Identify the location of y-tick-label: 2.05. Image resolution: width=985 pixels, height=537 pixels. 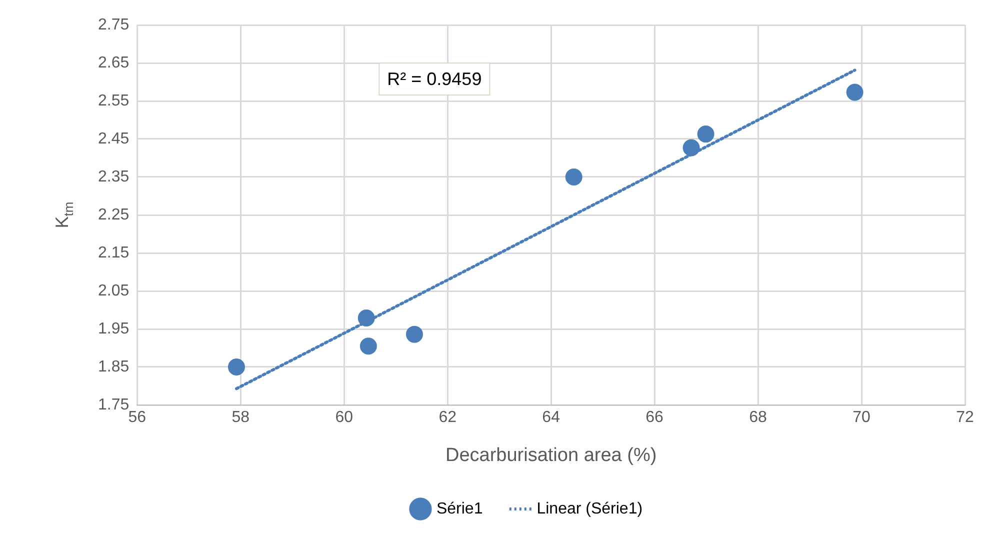
(114, 291).